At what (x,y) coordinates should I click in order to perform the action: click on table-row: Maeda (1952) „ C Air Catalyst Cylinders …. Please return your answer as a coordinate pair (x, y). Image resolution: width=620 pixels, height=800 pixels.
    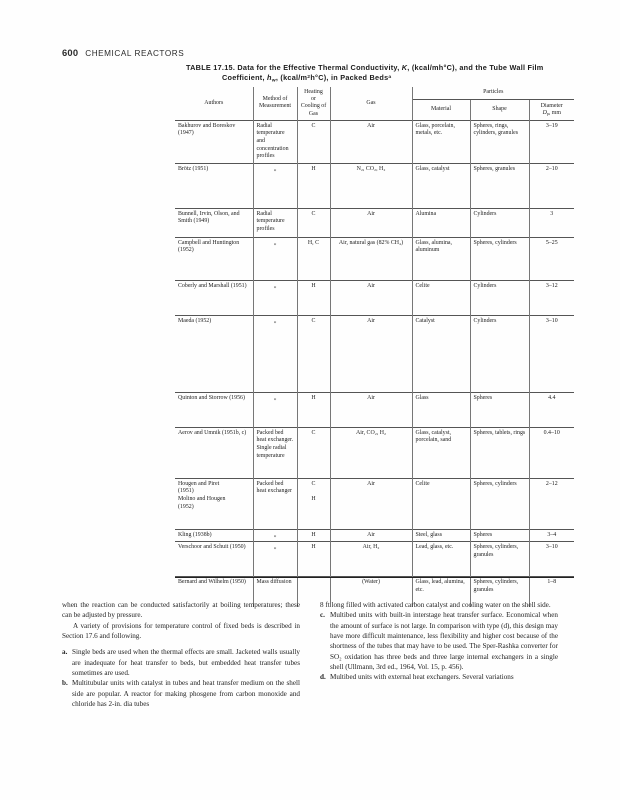
    Looking at the image, I should click on (374, 353).